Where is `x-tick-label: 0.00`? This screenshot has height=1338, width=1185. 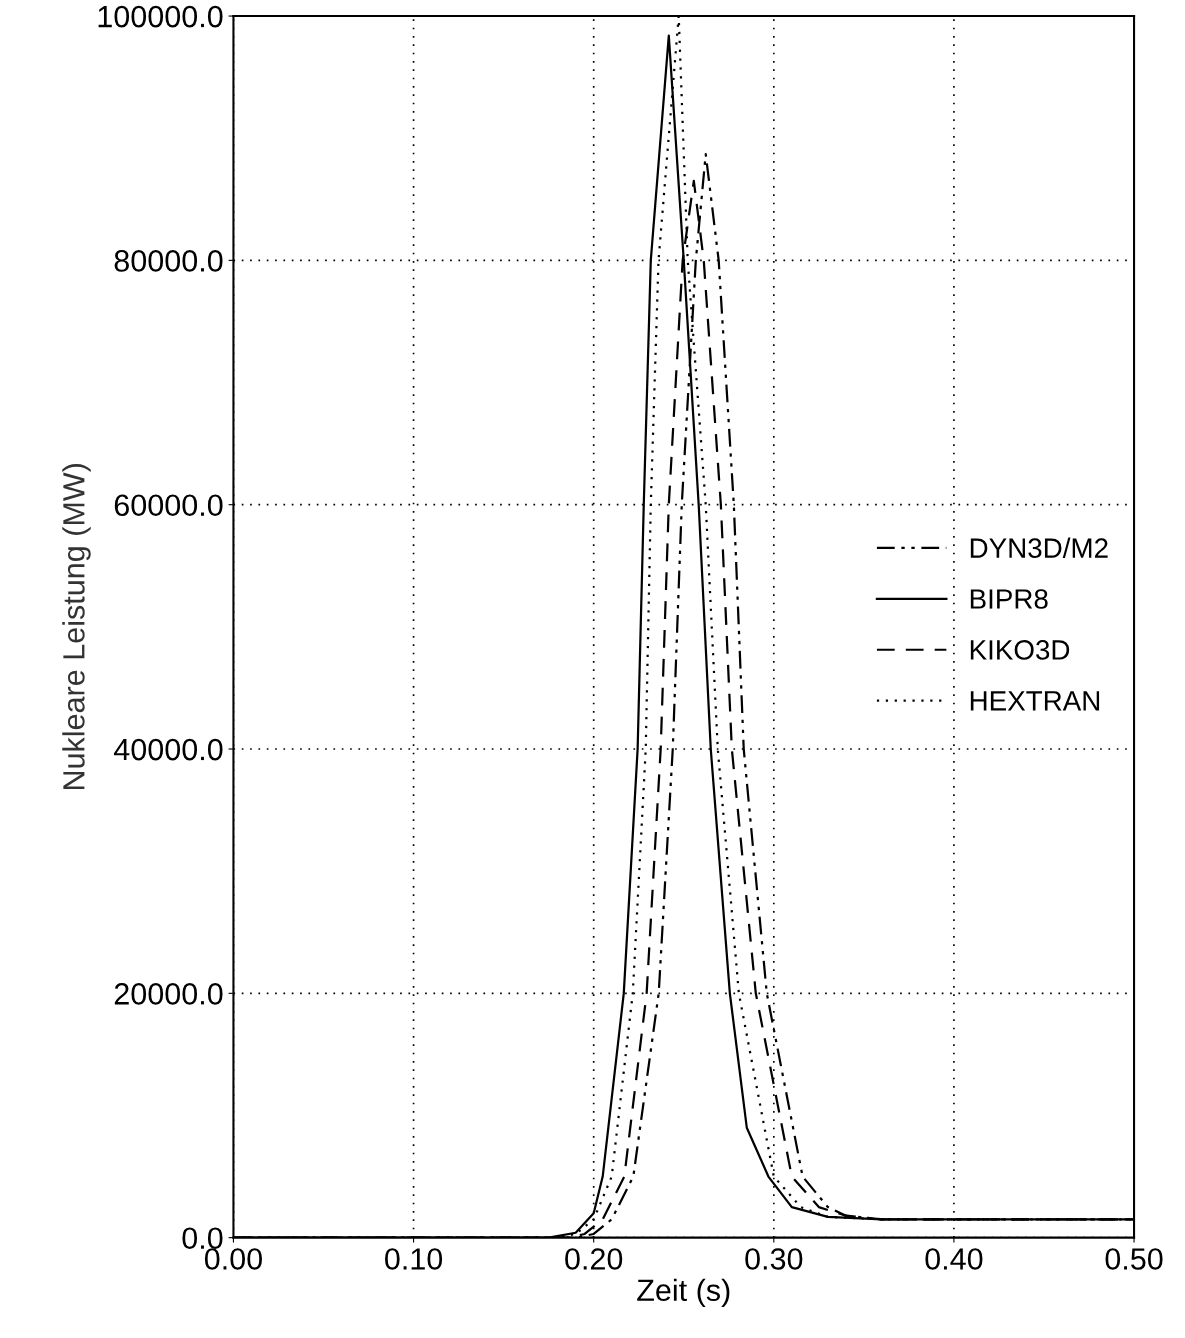 x-tick-label: 0.00 is located at coordinates (233, 1259).